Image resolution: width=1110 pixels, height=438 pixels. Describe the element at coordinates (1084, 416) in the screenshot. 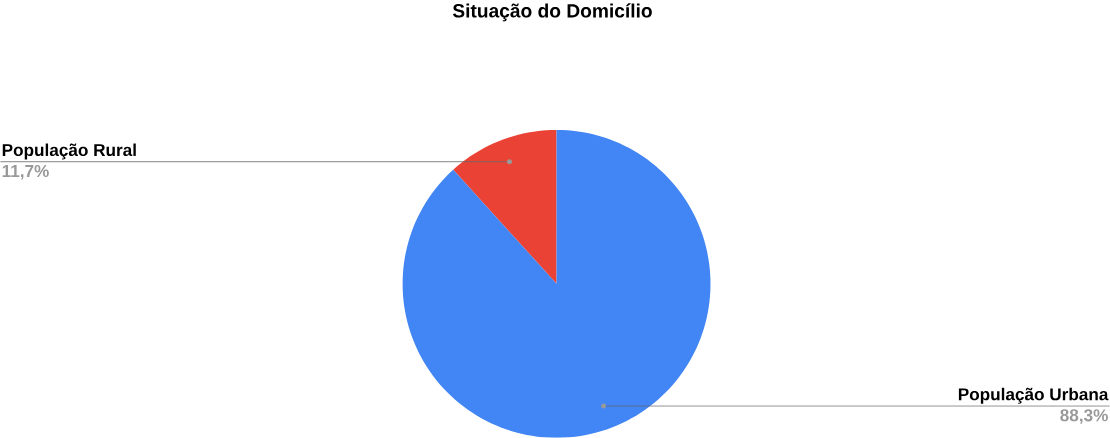

I see `data-label: 88,3%` at that location.